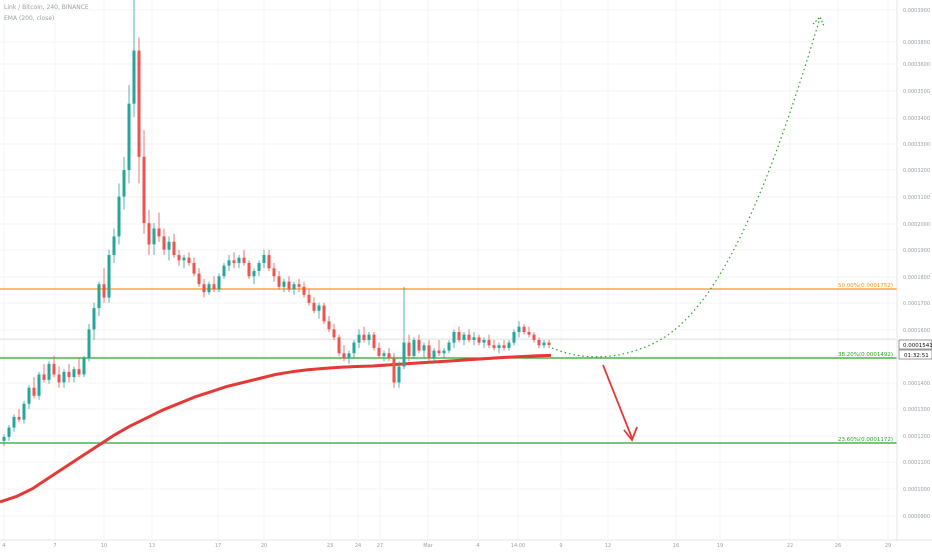  I want to click on countdown-badge, so click(915, 354).